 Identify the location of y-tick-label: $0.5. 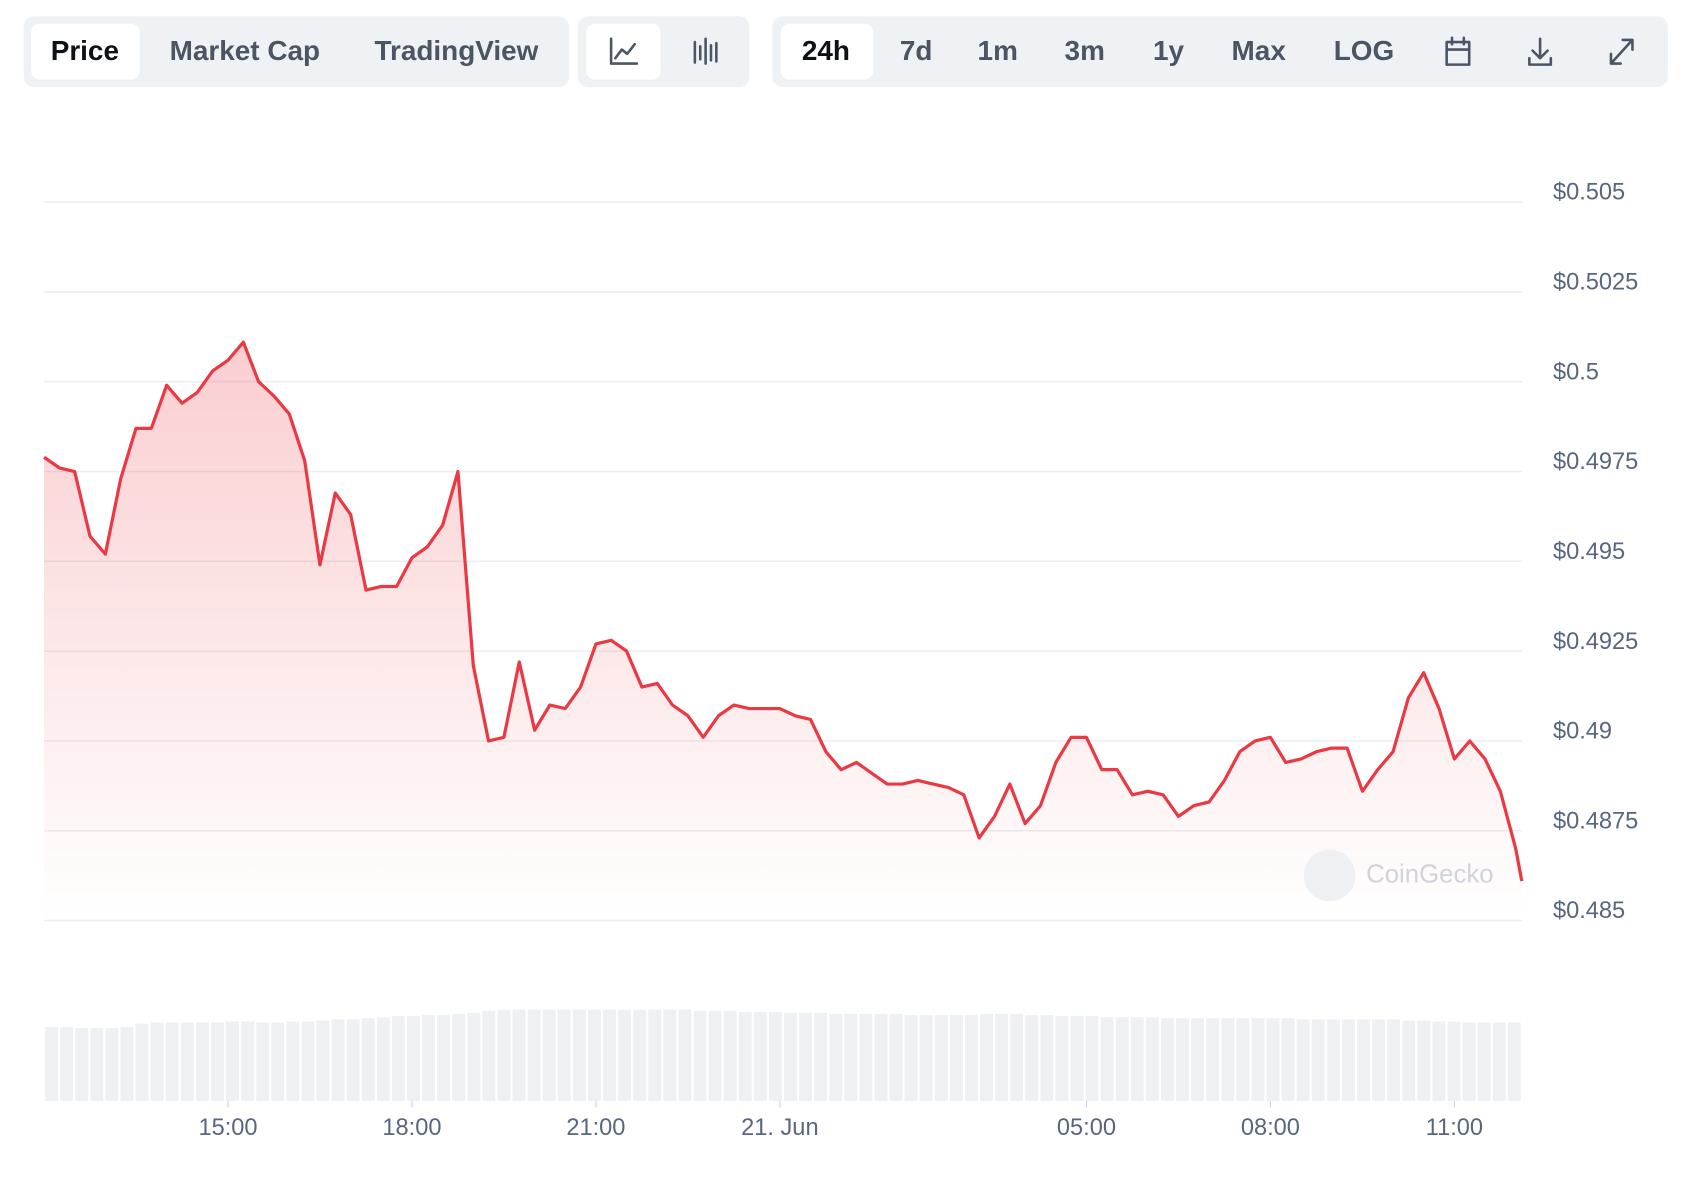
(1576, 372).